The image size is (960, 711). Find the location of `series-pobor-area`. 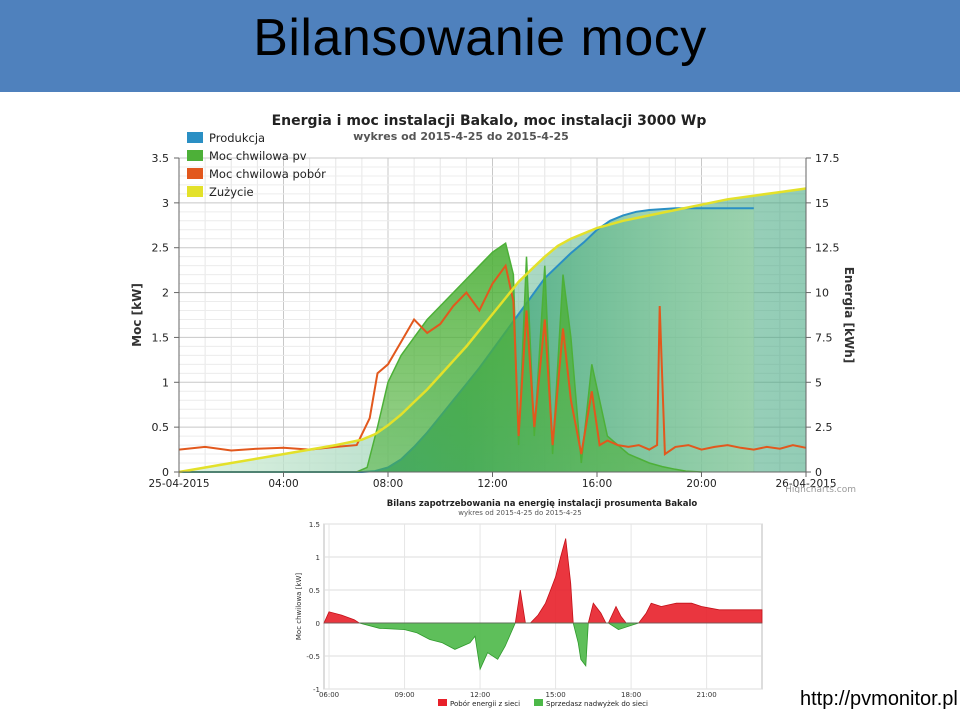

series-pobor-area is located at coordinates (543, 581).